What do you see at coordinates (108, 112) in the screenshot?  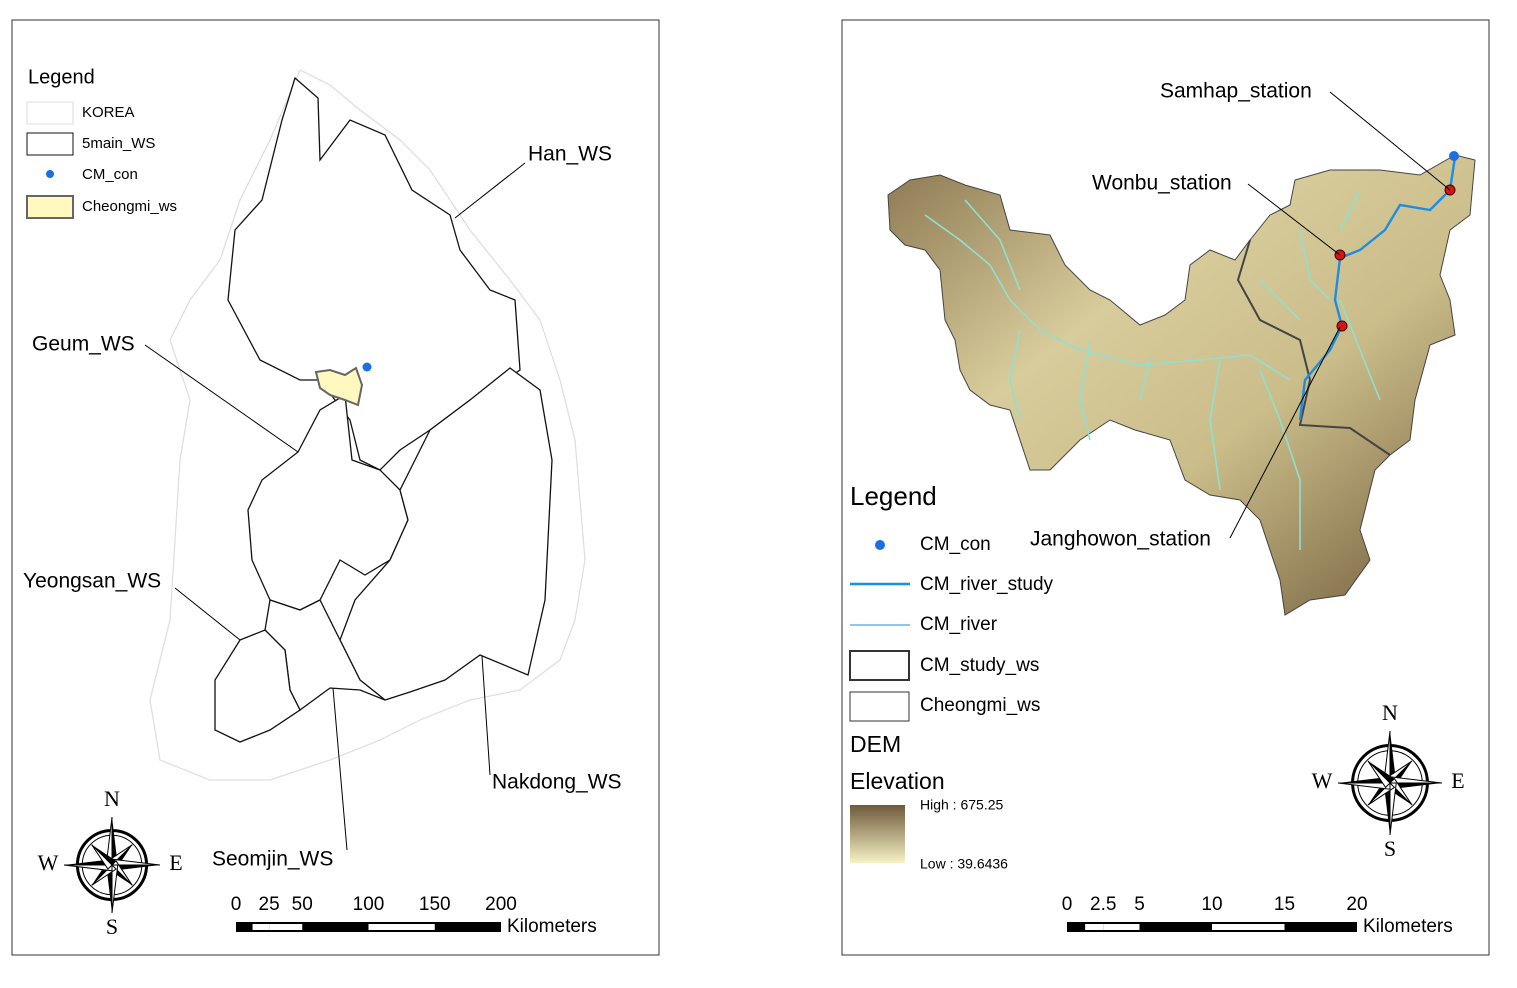 I see `label: KOREA` at bounding box center [108, 112].